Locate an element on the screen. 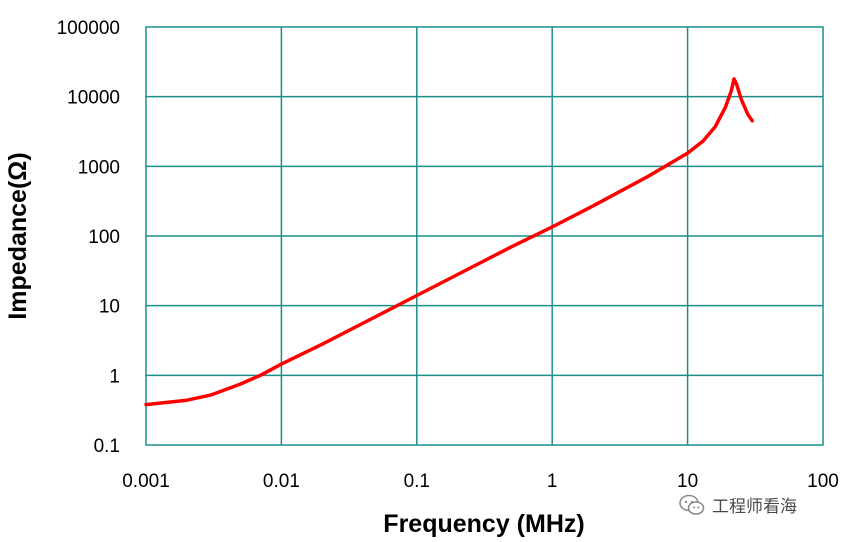 The width and height of the screenshot is (848, 542). y-tick-labels: 0.1 1 10 100 1000 10000 100000 is located at coordinates (88, 237).